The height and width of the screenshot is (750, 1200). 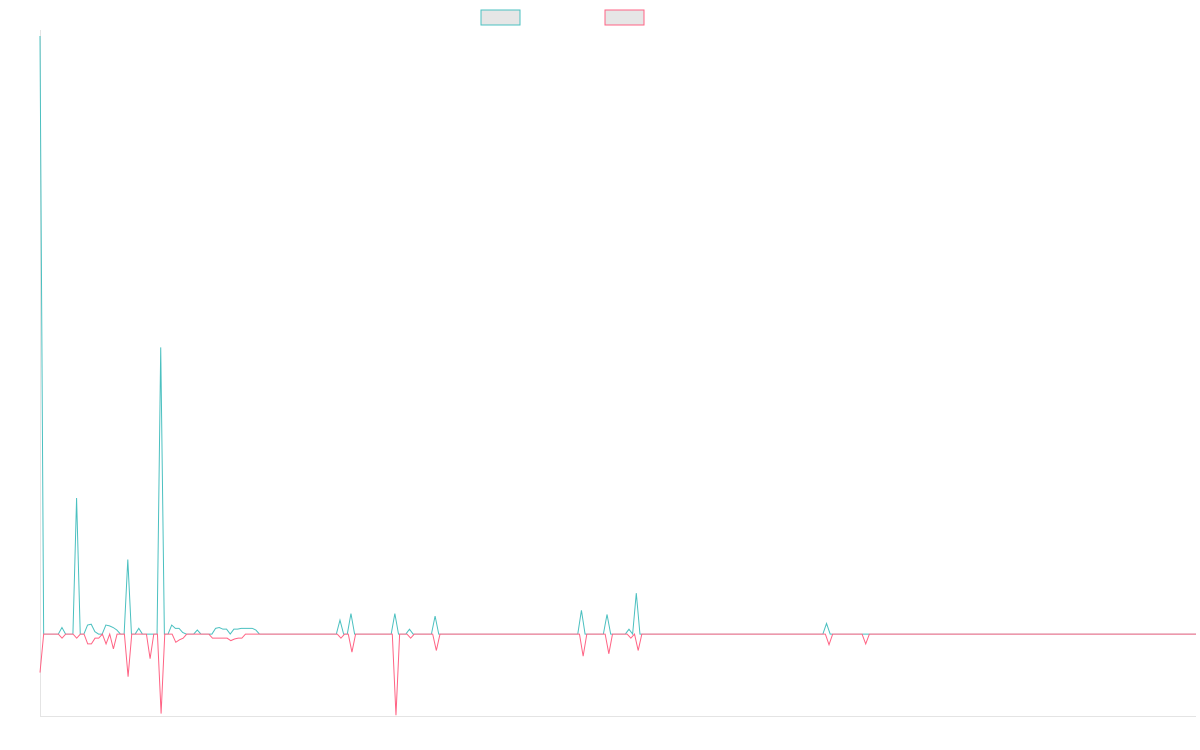 What do you see at coordinates (500, 17) in the screenshot?
I see `legend-swatch-series-a` at bounding box center [500, 17].